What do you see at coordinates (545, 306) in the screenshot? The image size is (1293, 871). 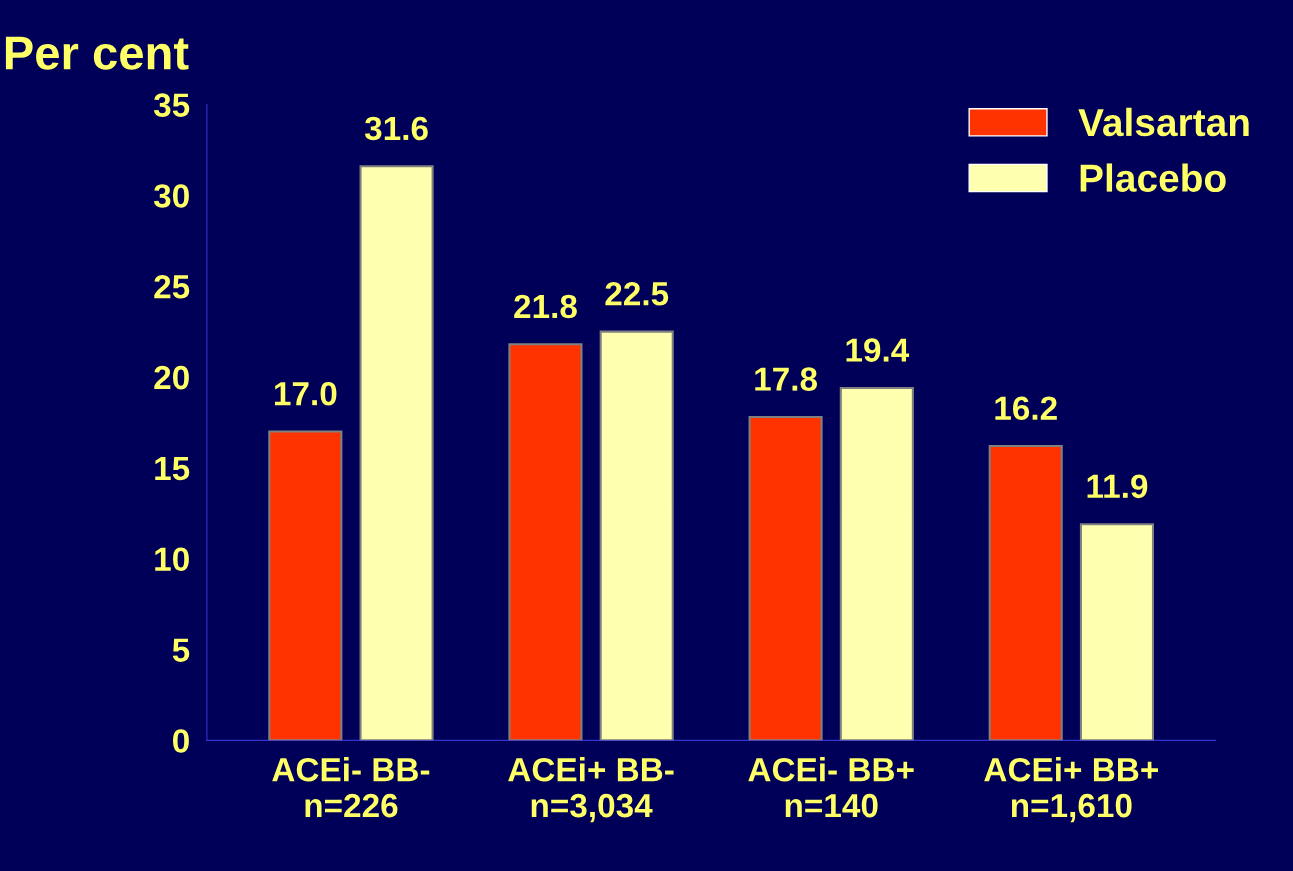 I see `data-label: 21.8` at bounding box center [545, 306].